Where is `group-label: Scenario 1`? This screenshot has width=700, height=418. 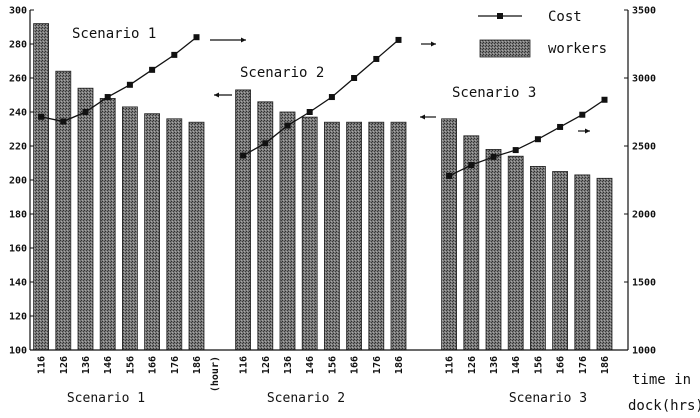
group-label: Scenario 1 is located at coordinates (106, 398).